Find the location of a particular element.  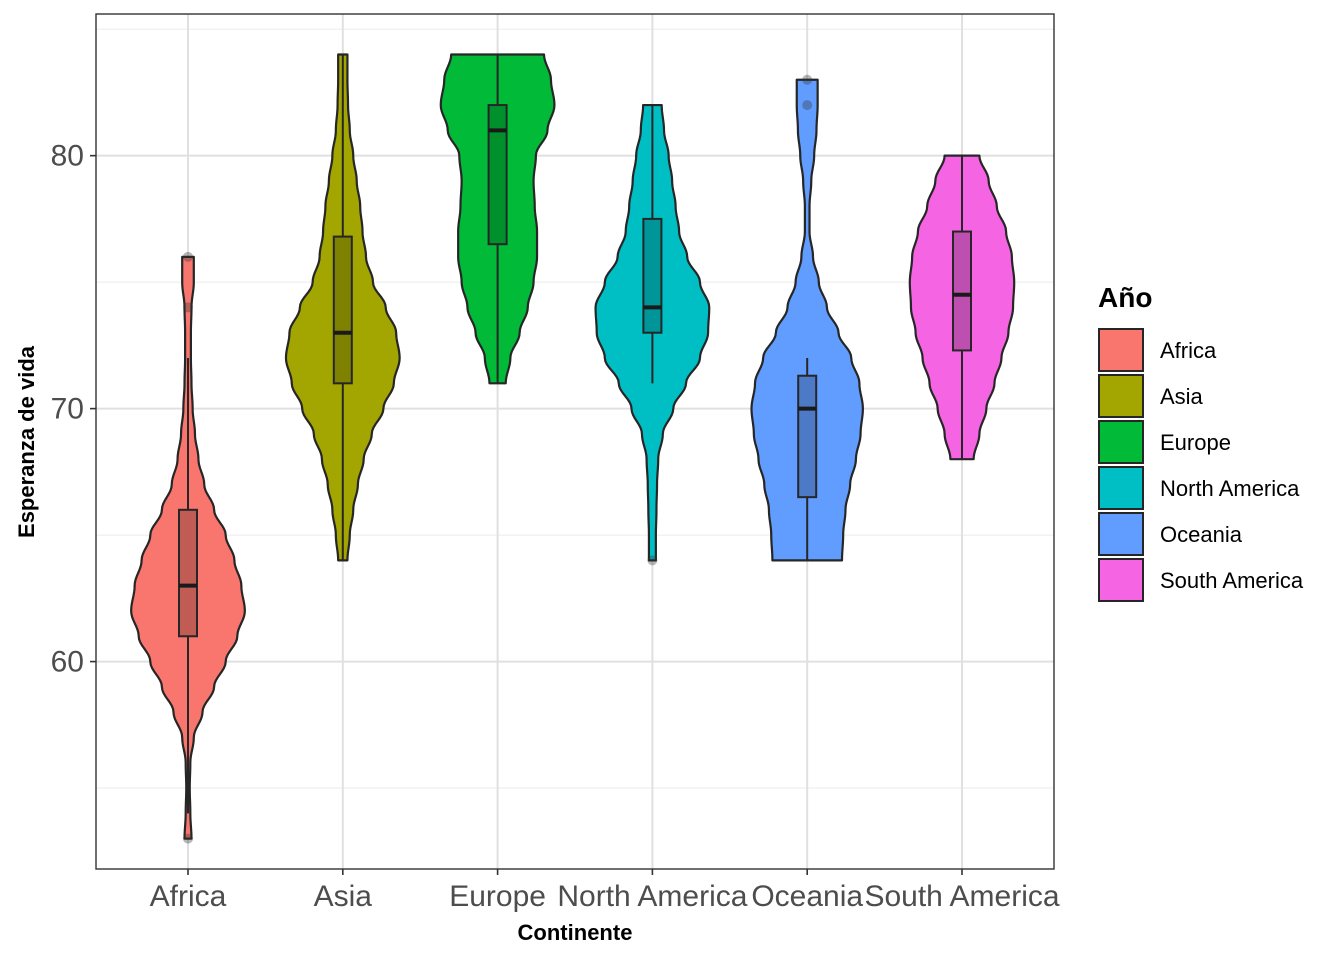

legend-title: Año is located at coordinates (1125, 297).